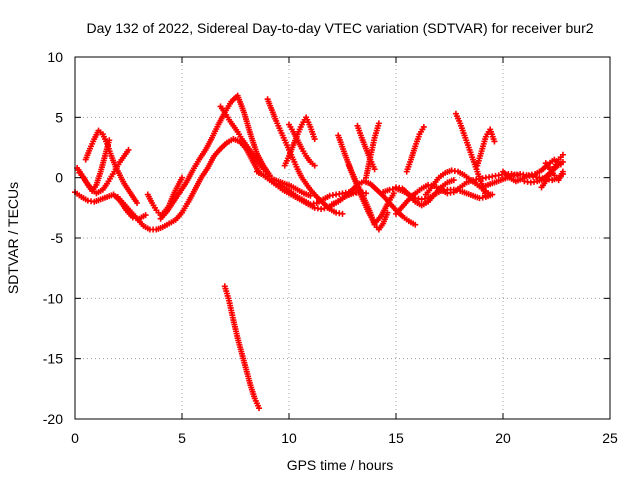  I want to click on x-tick-label: 5, so click(182, 438).